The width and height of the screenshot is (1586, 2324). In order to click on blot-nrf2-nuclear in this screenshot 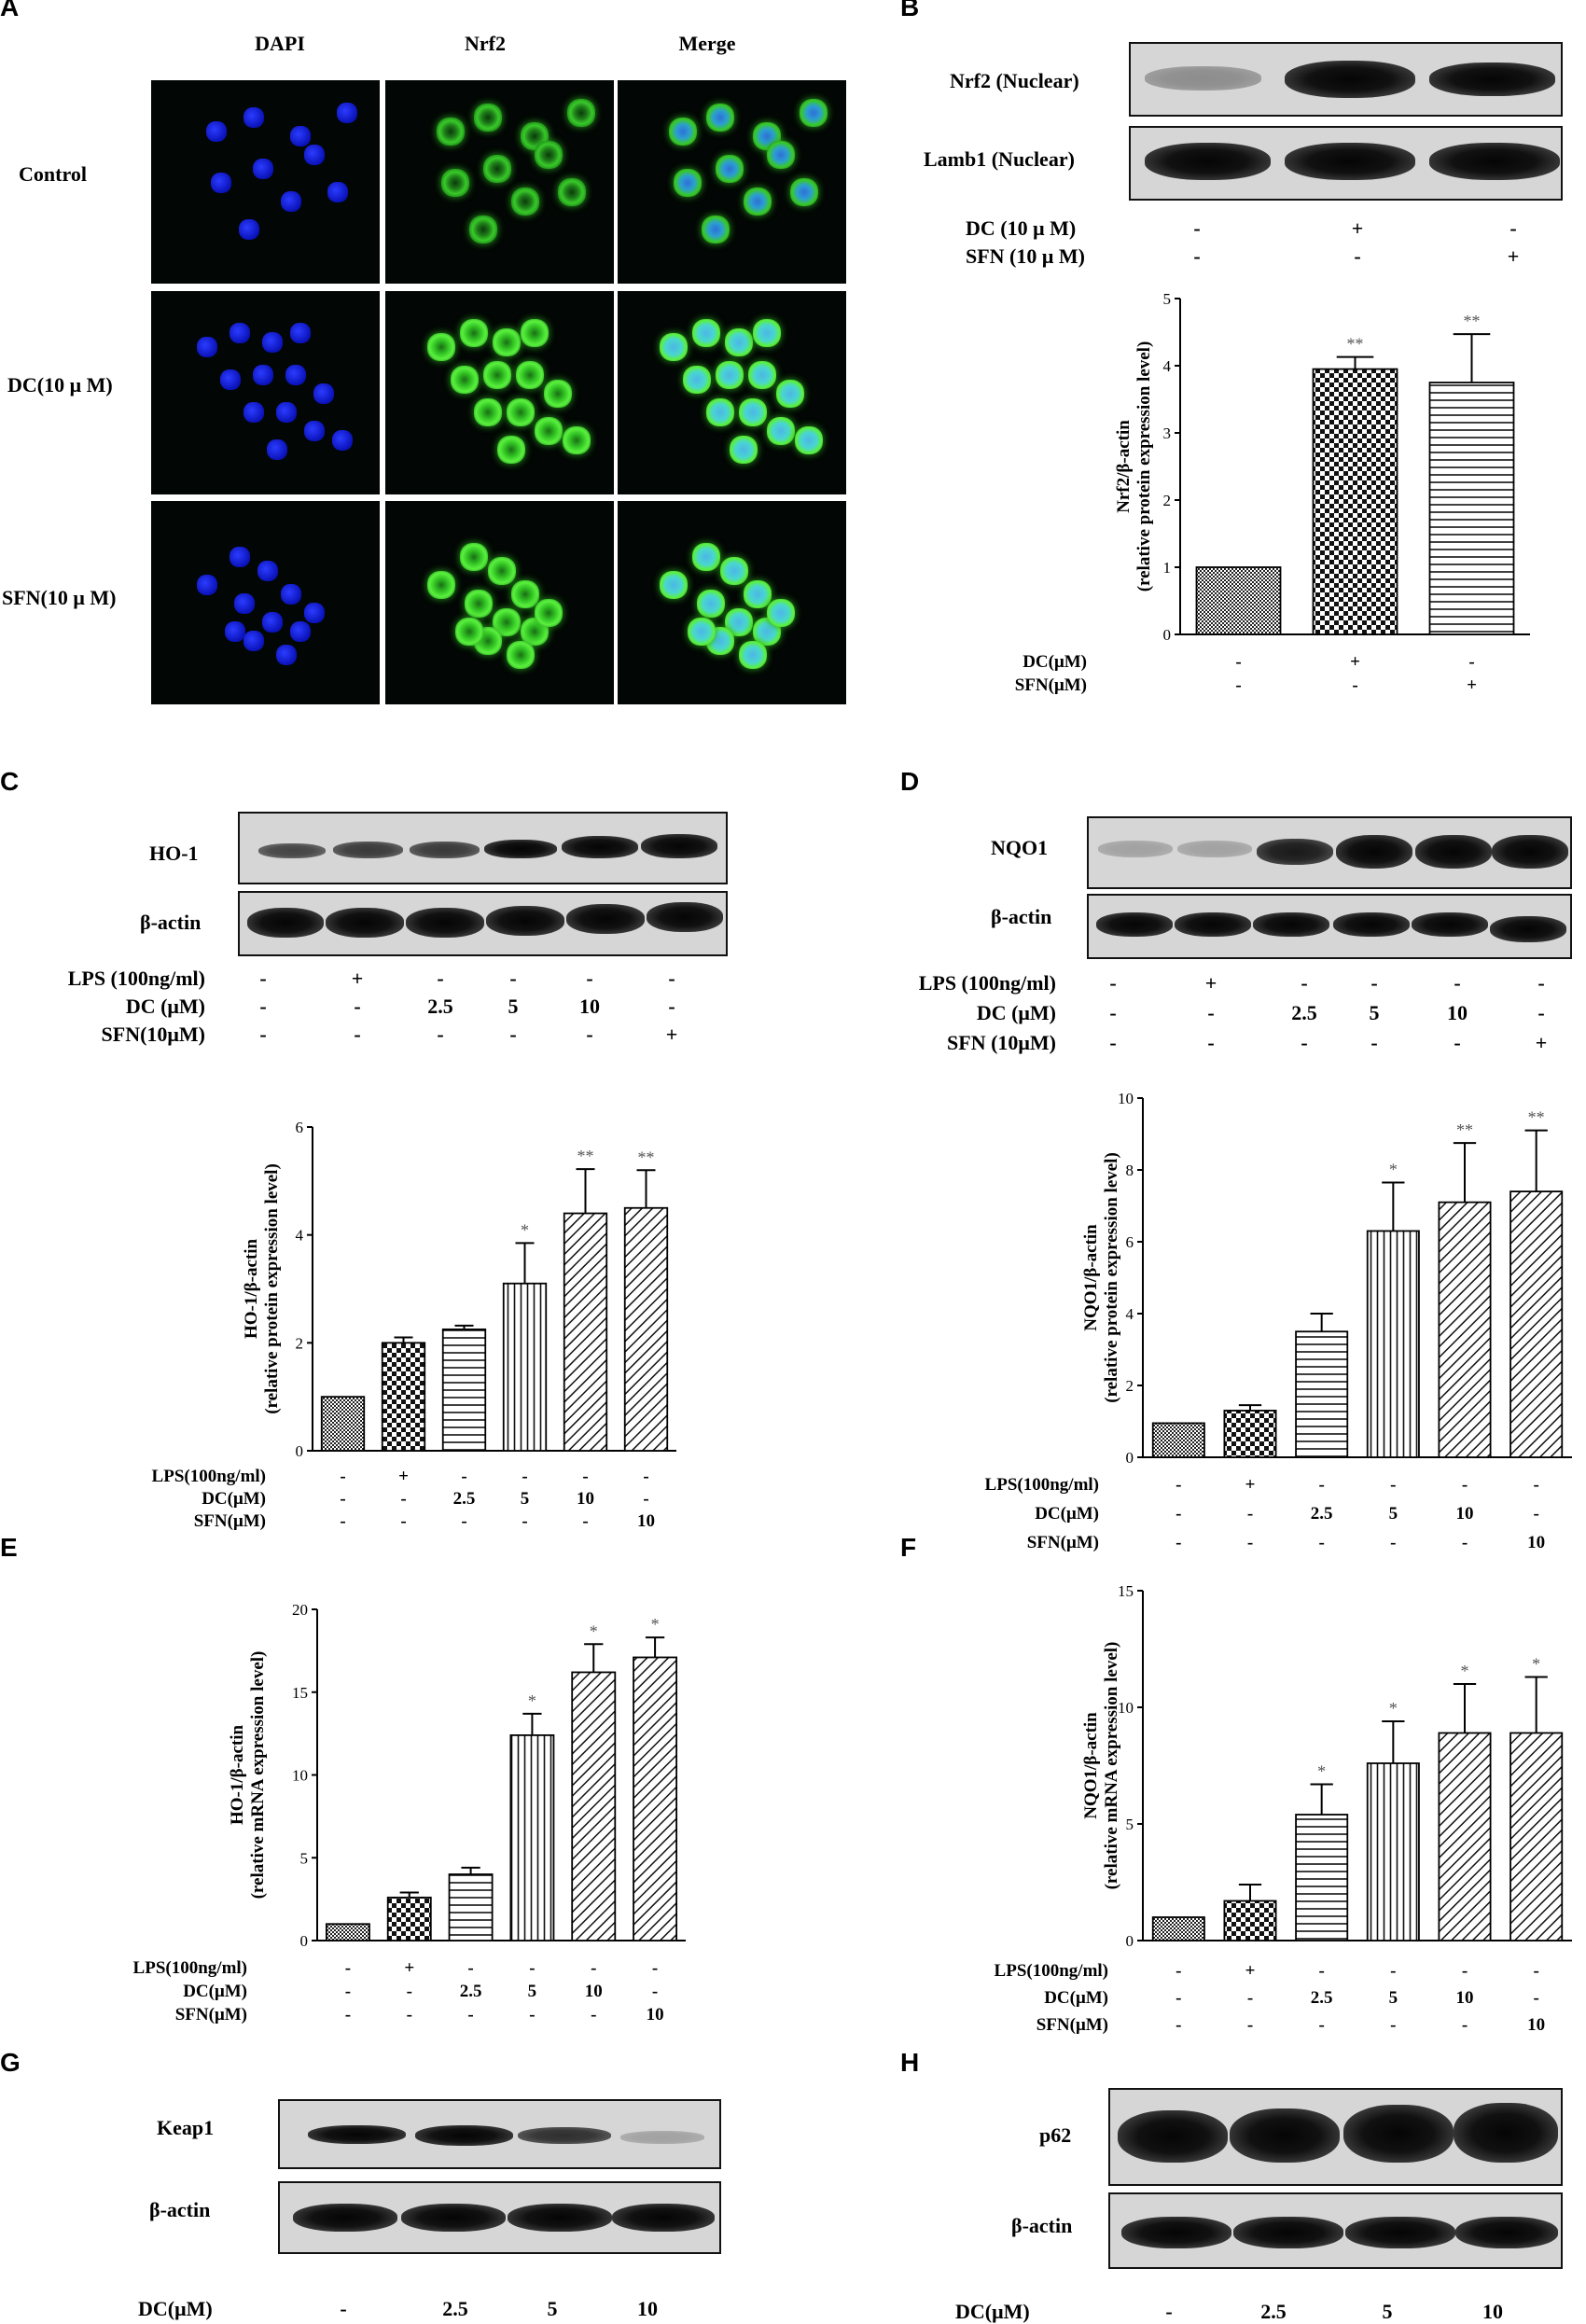, I will do `click(1346, 79)`.